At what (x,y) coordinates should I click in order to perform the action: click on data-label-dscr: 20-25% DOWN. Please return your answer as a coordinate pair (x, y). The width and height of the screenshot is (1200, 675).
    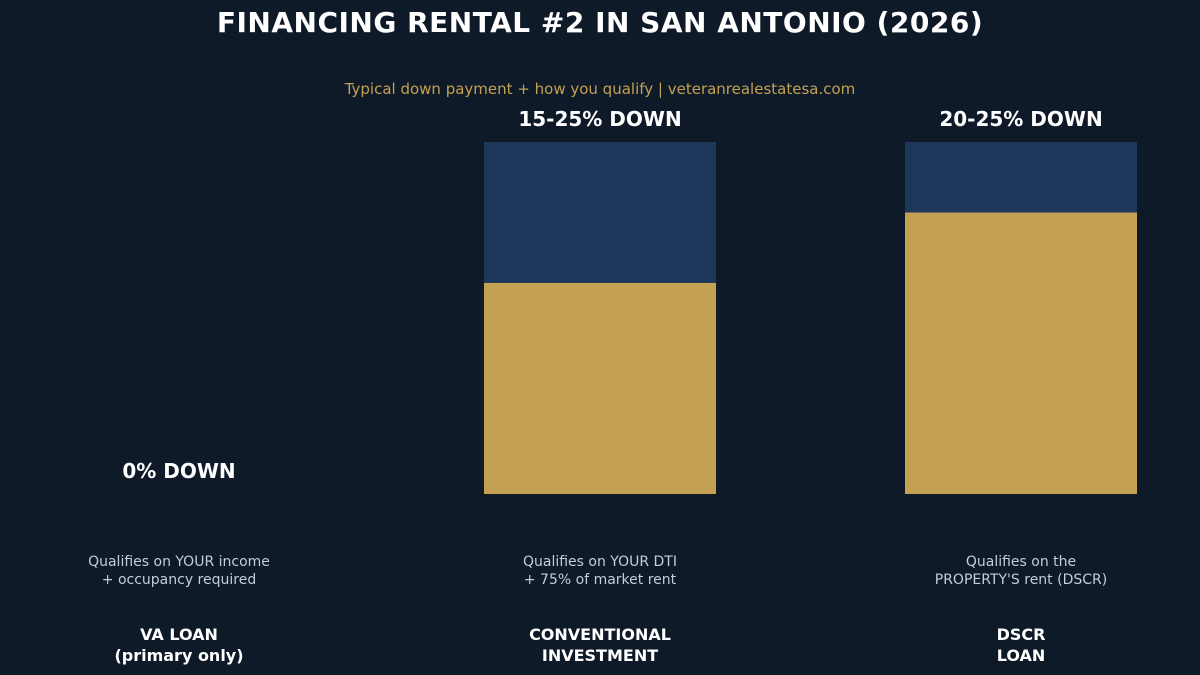
    Looking at the image, I should click on (1020, 119).